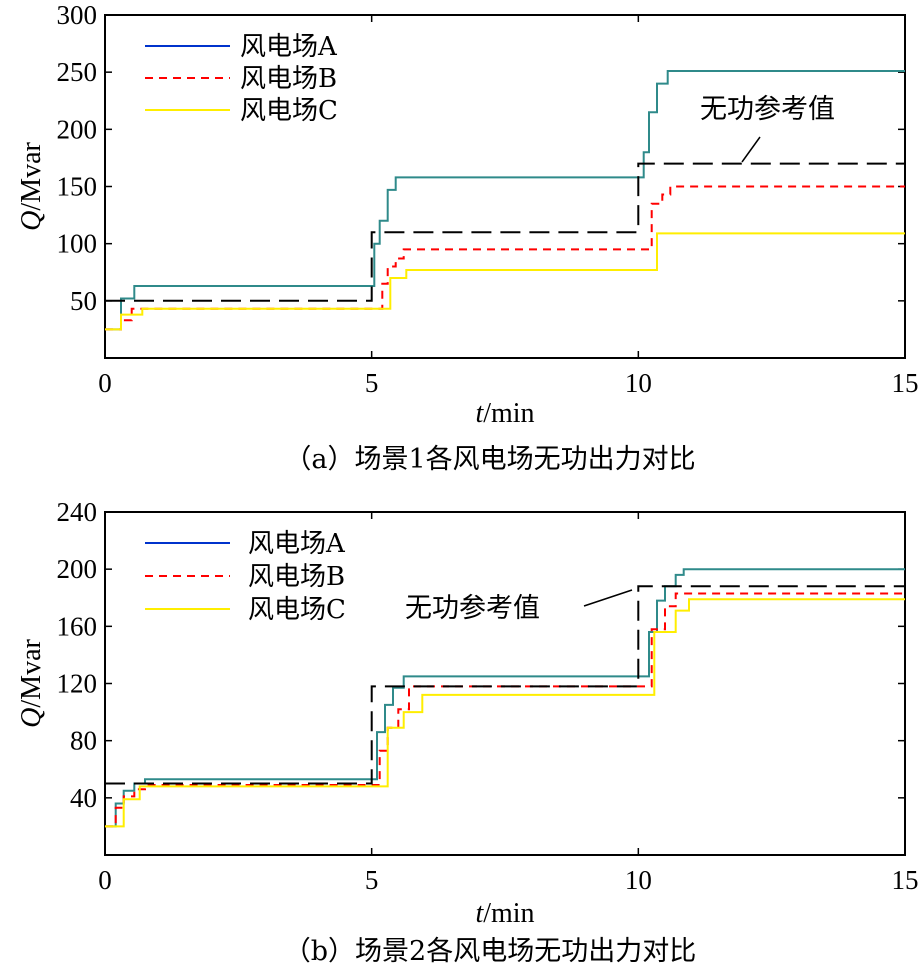 The height and width of the screenshot is (973, 924). What do you see at coordinates (77, 187) in the screenshot?
I see `y-tick-label: 150` at bounding box center [77, 187].